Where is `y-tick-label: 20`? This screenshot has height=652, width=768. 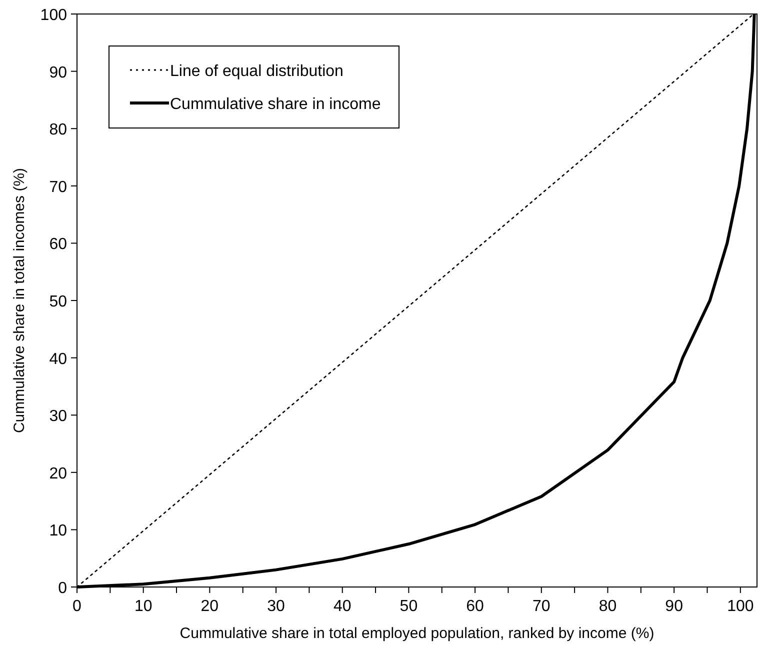 y-tick-label: 20 is located at coordinates (58, 473).